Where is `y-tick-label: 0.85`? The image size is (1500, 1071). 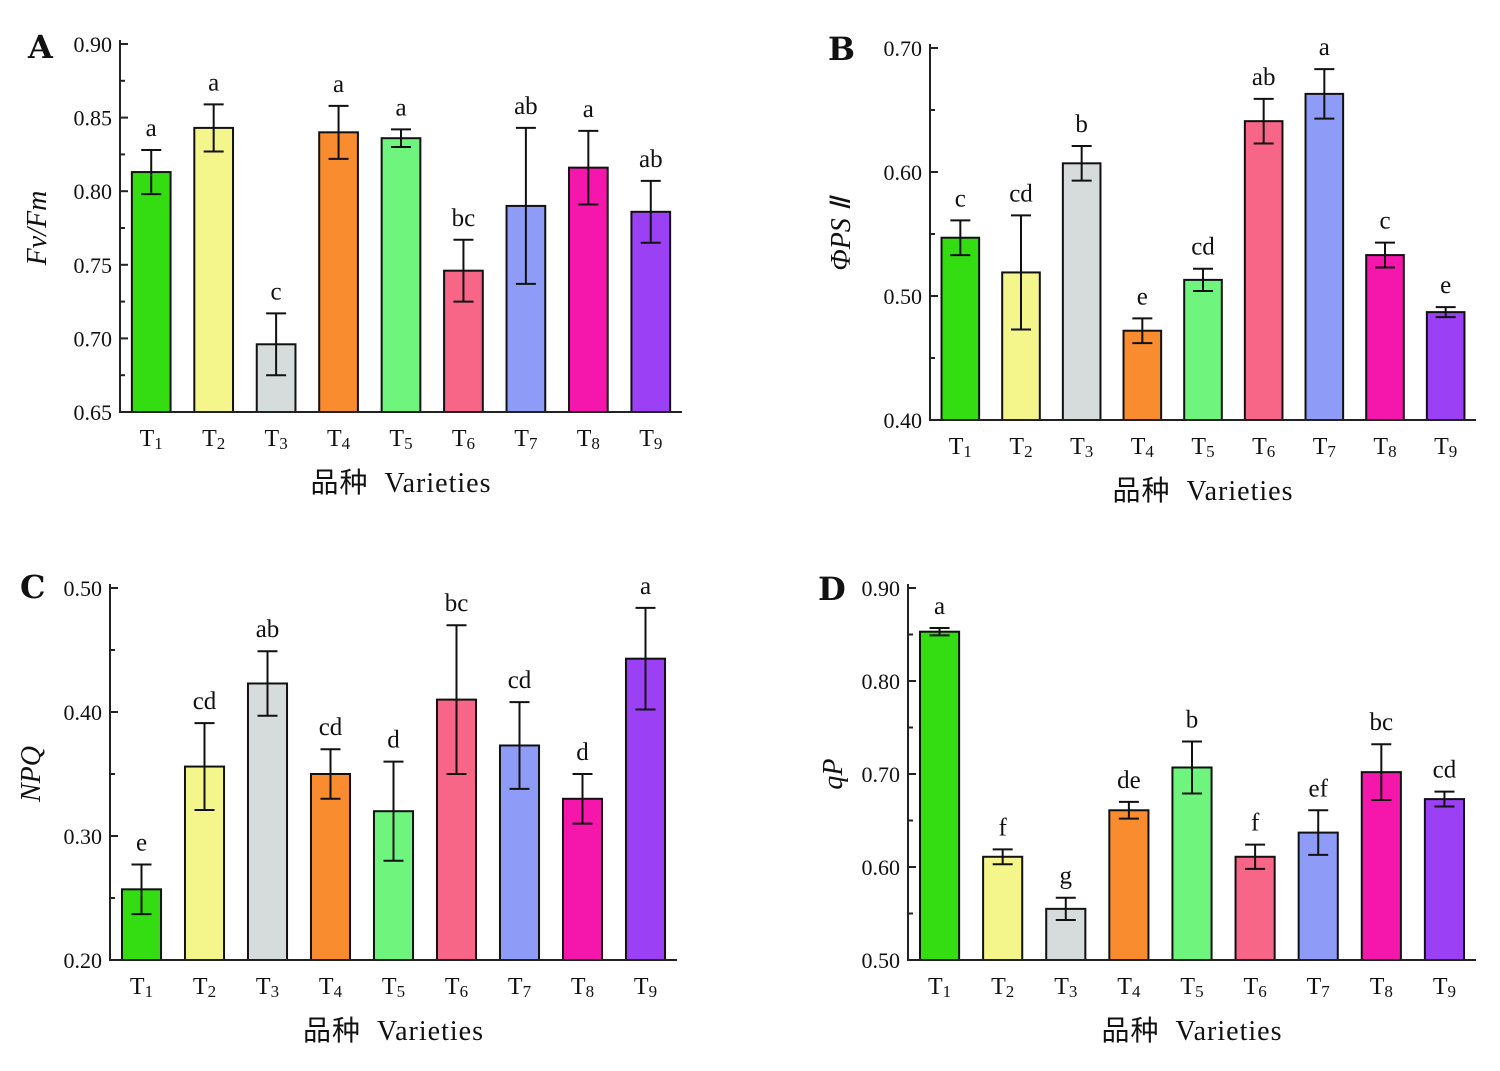 y-tick-label: 0.85 is located at coordinates (93, 118).